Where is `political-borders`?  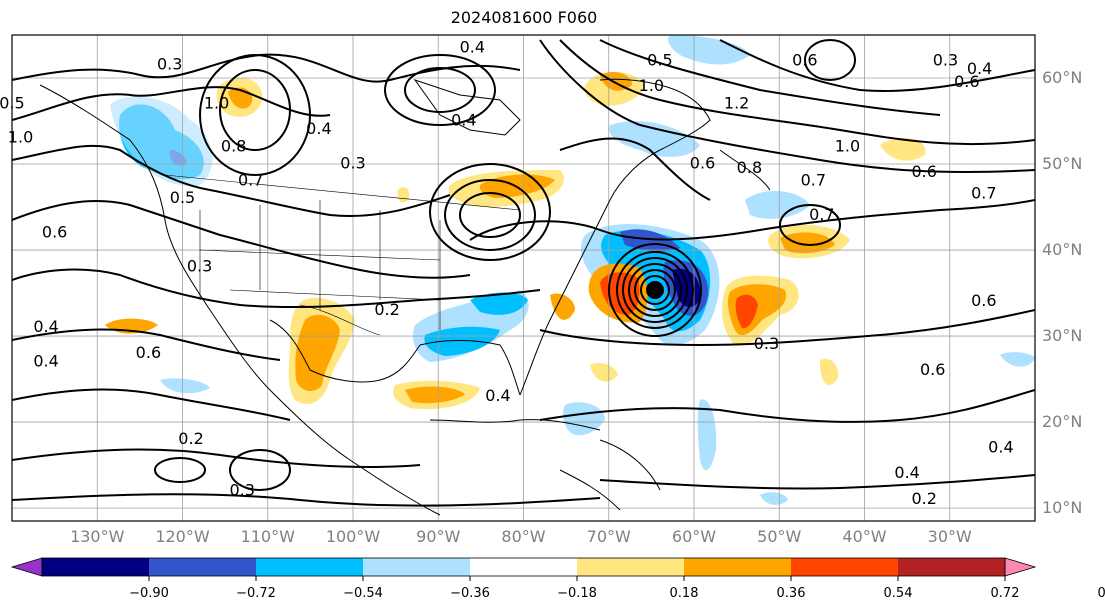 political-borders is located at coordinates (342, 255).